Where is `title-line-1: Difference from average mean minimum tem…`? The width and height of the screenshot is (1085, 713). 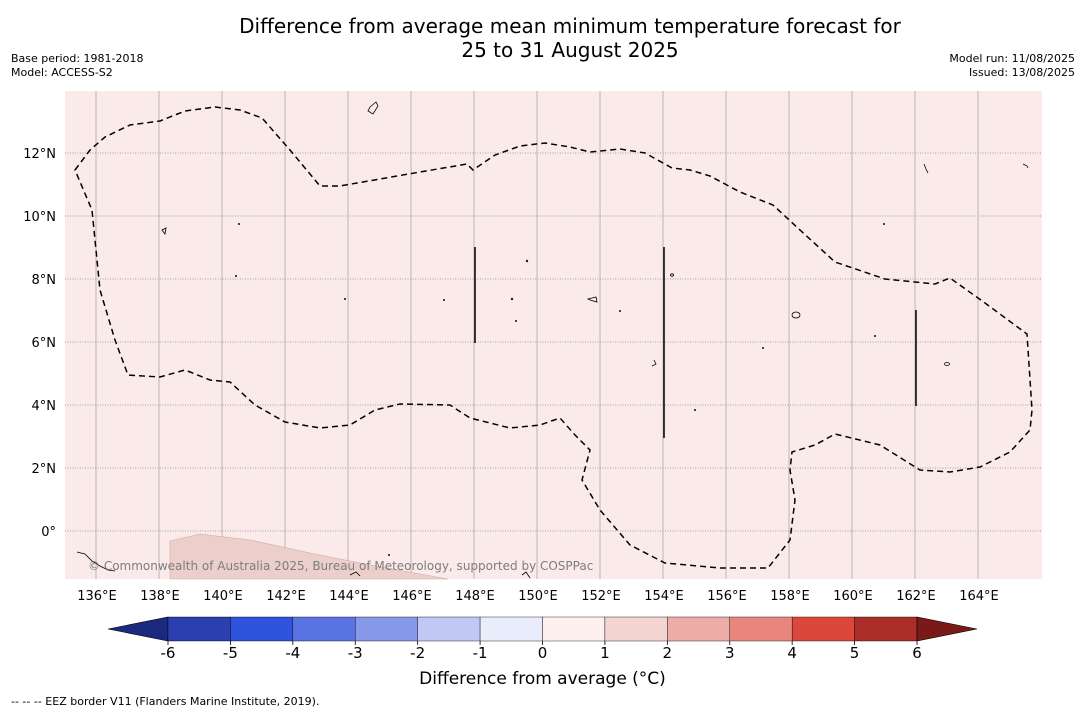 title-line-1: Difference from average mean minimum tem… is located at coordinates (570, 26).